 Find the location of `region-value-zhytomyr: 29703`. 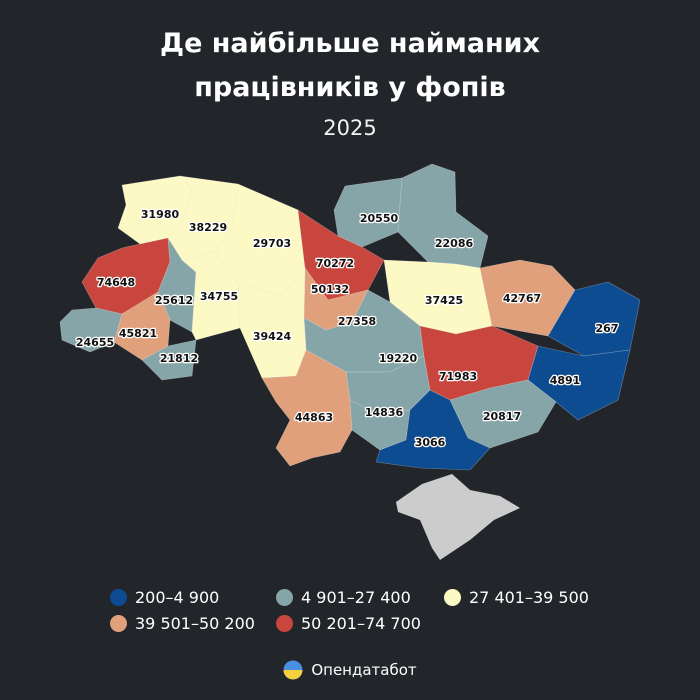

region-value-zhytomyr: 29703 is located at coordinates (272, 243).